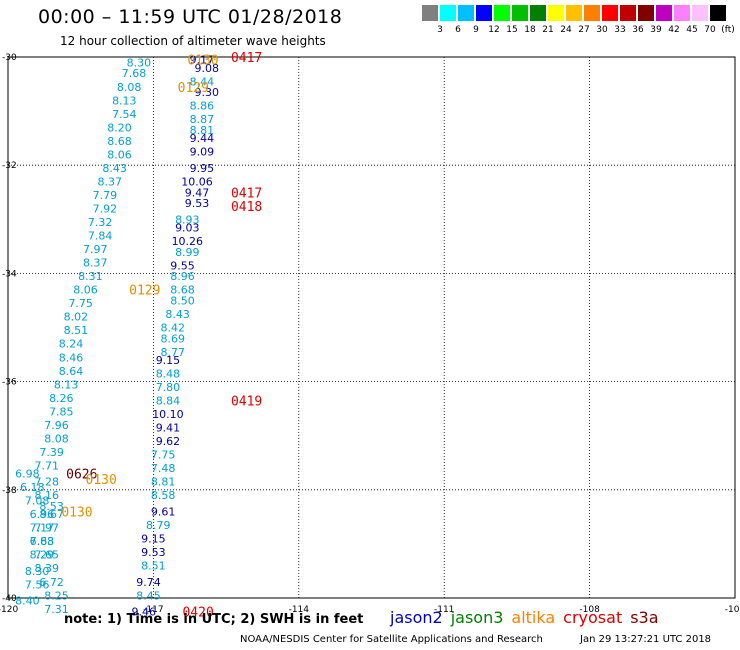  I want to click on color-scale-label: 9, so click(476, 30).